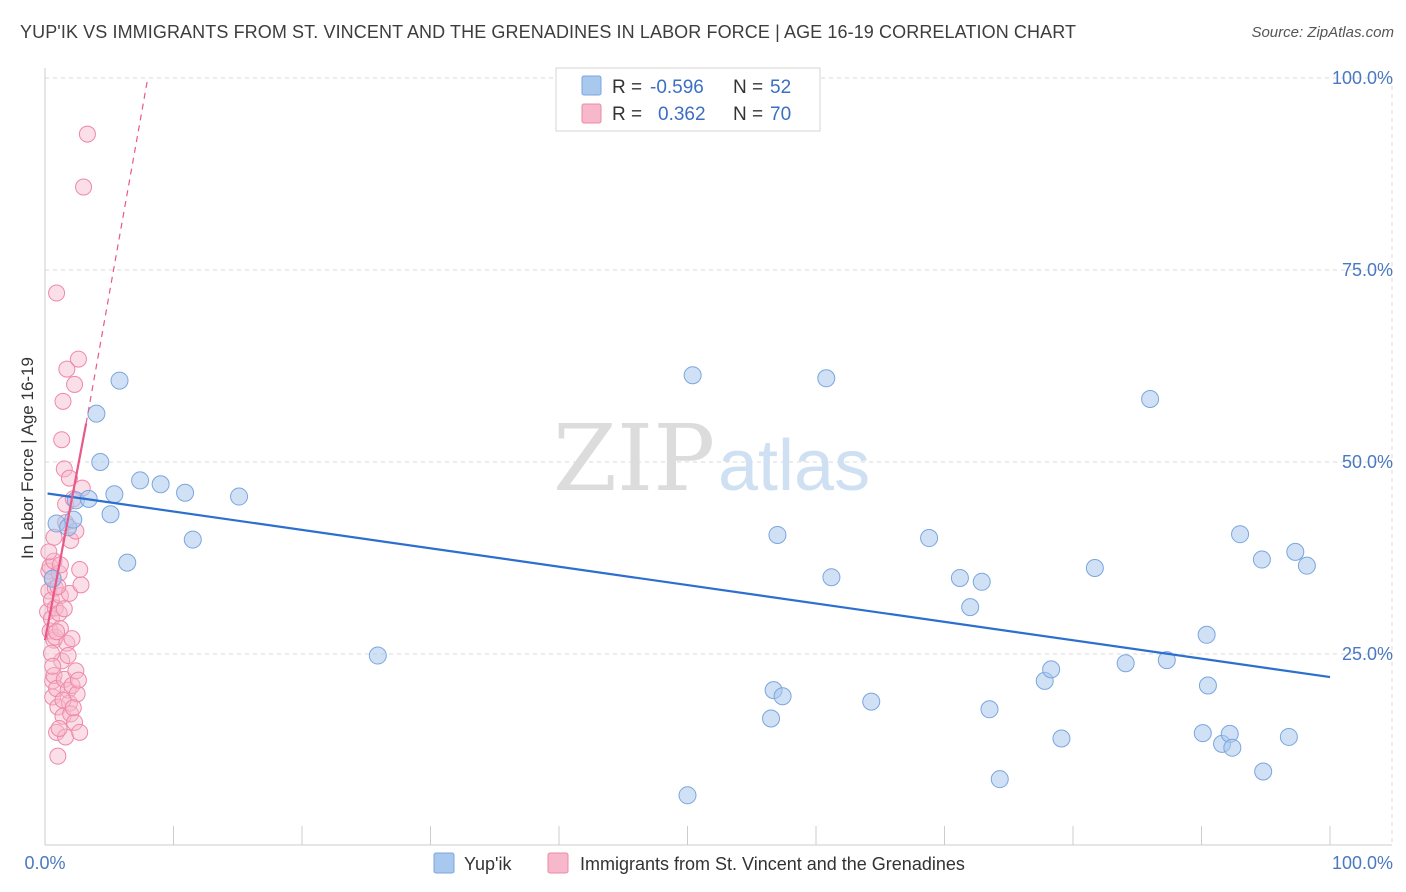 This screenshot has height=892, width=1406. Describe the element at coordinates (1322, 32) in the screenshot. I see `source-credit: Source: ZipAtlas.com` at that location.